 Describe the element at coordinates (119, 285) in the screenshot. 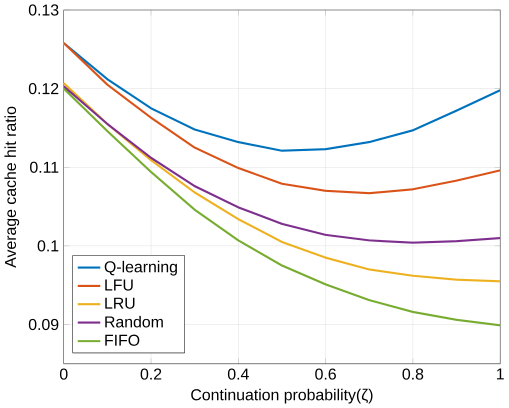

I see `legend-label: LFU` at that location.